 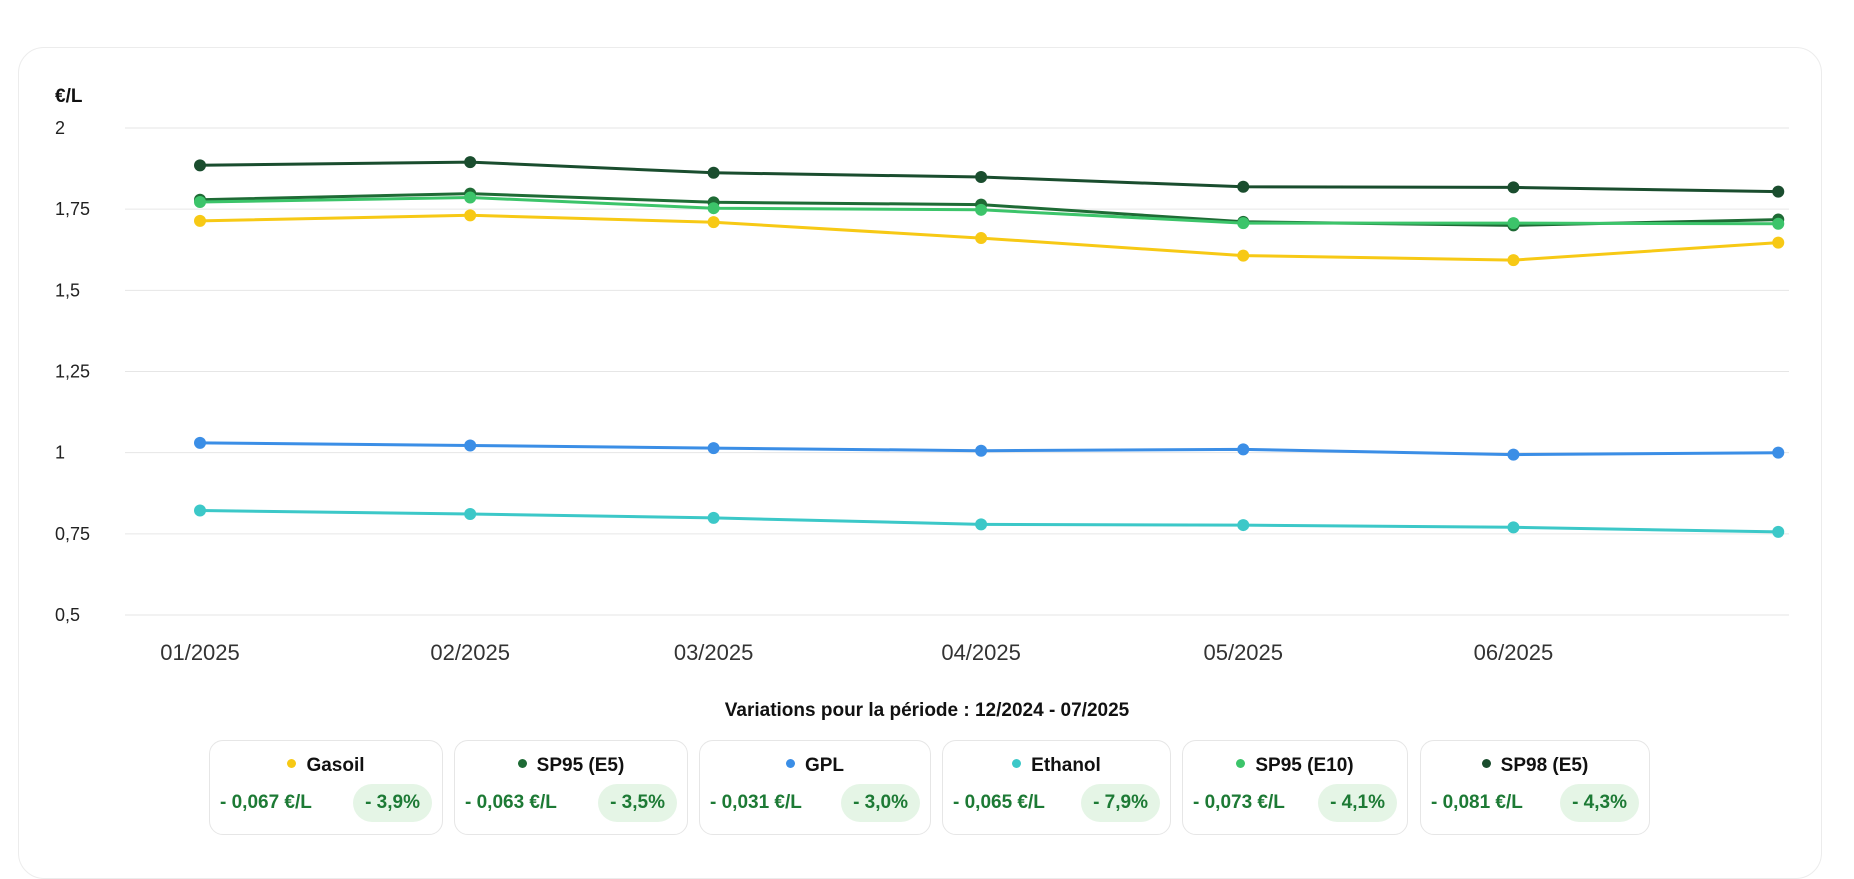 What do you see at coordinates (1357, 803) in the screenshot?
I see `variation-percent-badge: - 4,1%` at bounding box center [1357, 803].